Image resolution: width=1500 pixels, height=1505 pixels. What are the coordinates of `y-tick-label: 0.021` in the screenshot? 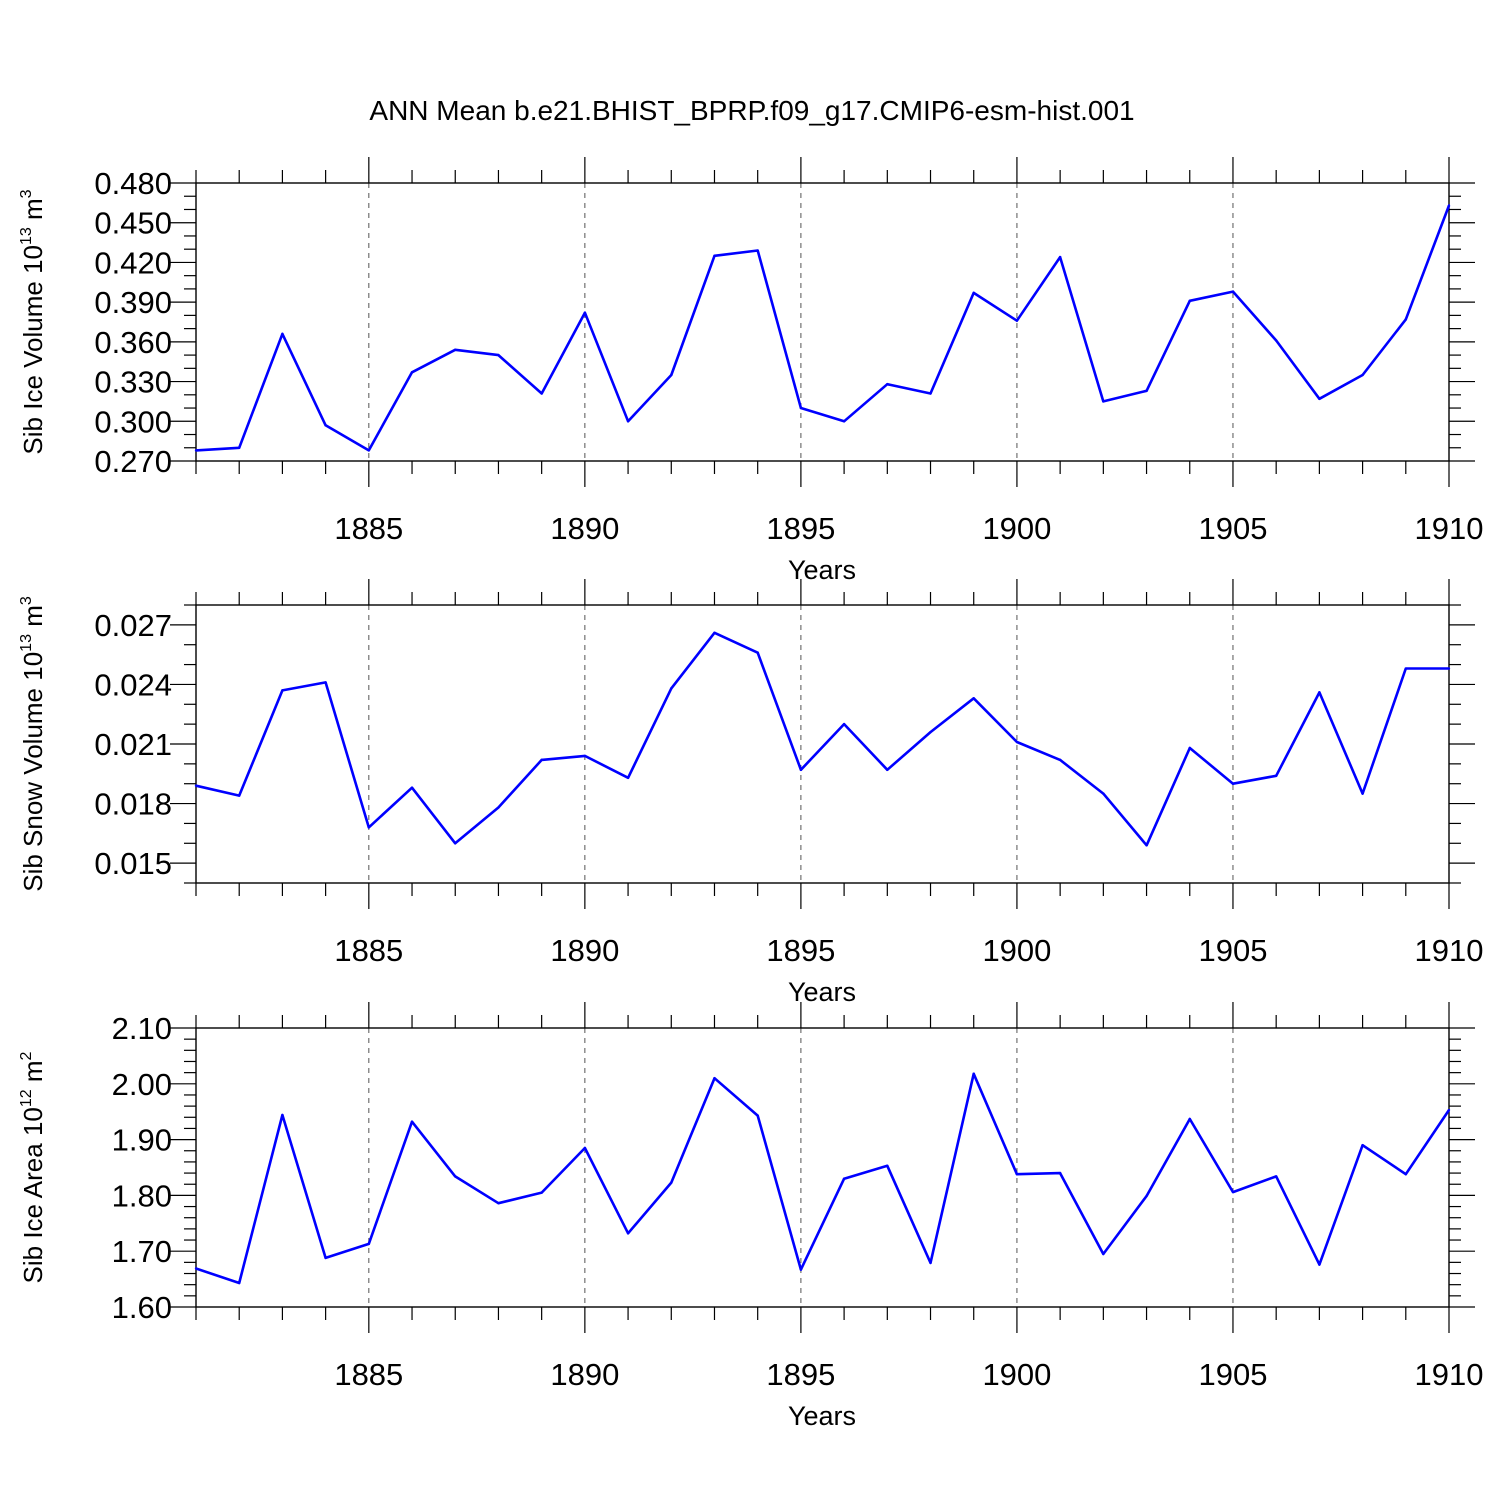 It's located at (133, 744).